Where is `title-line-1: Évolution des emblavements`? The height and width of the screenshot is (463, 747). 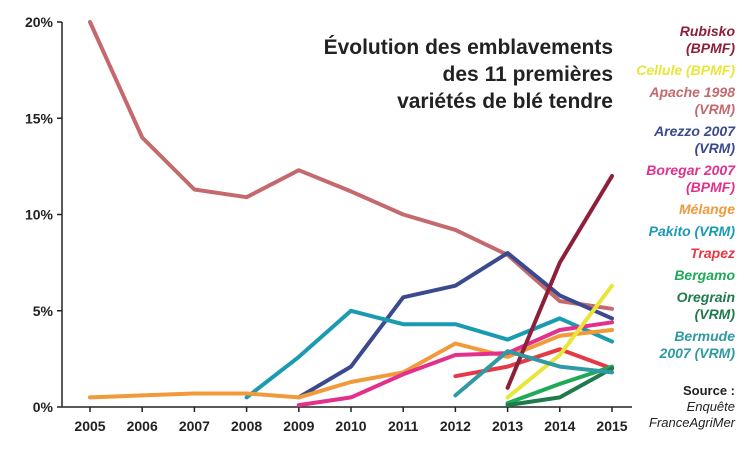
title-line-1: Évolution des emblavements is located at coordinates (468, 47).